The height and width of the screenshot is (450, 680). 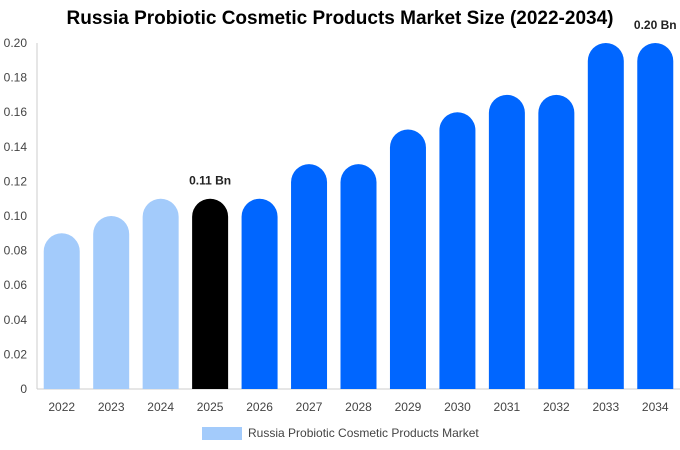 What do you see at coordinates (309, 407) in the screenshot?
I see `x-tick-label: 2027` at bounding box center [309, 407].